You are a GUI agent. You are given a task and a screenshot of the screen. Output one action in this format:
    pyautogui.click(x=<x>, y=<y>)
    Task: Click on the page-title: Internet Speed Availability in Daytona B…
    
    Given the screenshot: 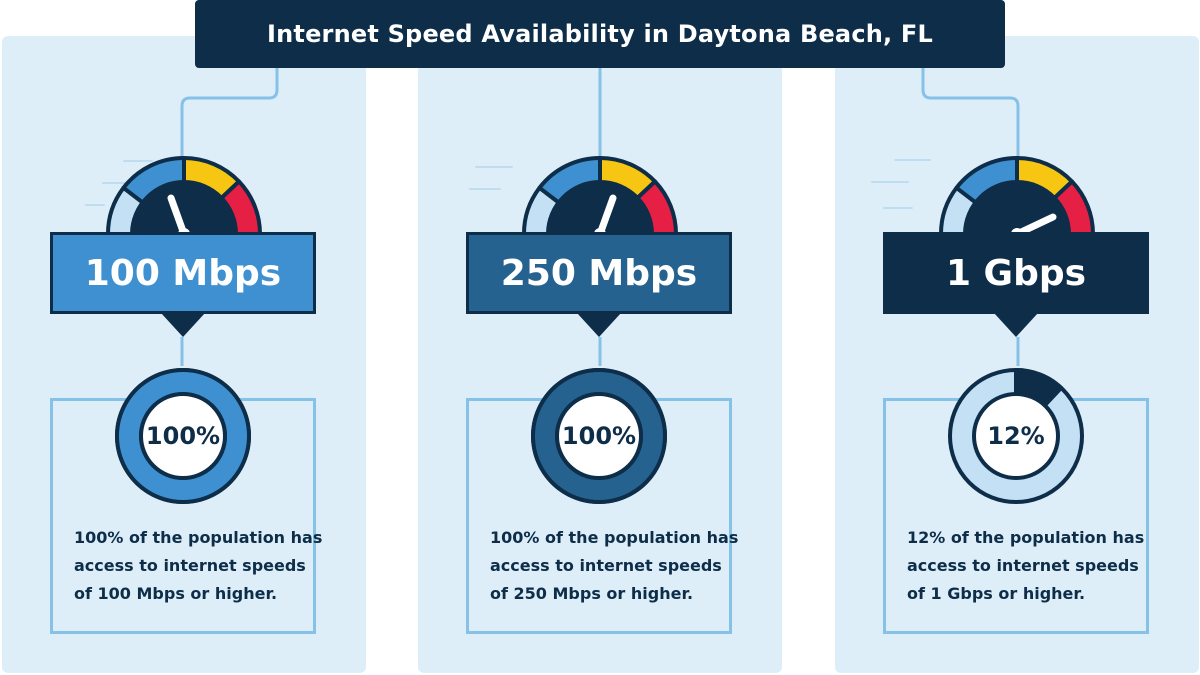 What is the action you would take?
    pyautogui.click(x=599, y=34)
    